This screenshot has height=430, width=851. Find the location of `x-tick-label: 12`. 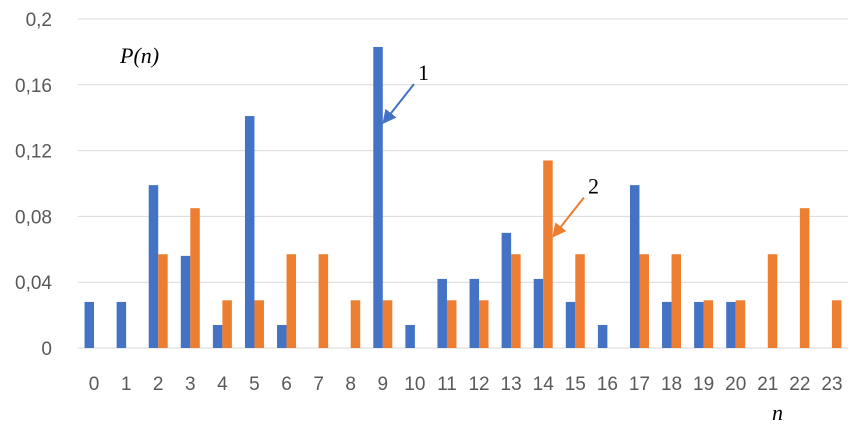

x-tick-label: 12 is located at coordinates (478, 384).